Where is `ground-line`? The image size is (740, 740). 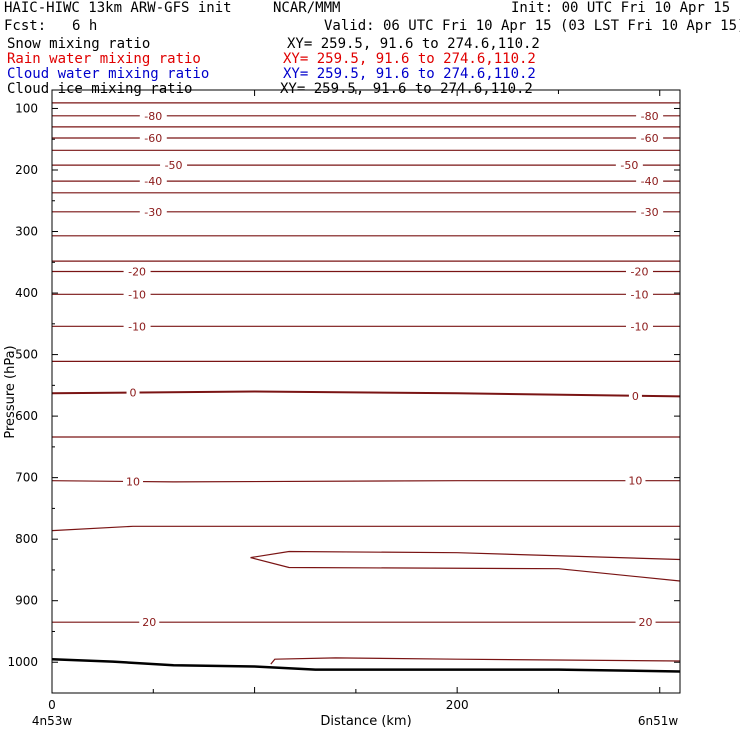 ground-line is located at coordinates (366, 665).